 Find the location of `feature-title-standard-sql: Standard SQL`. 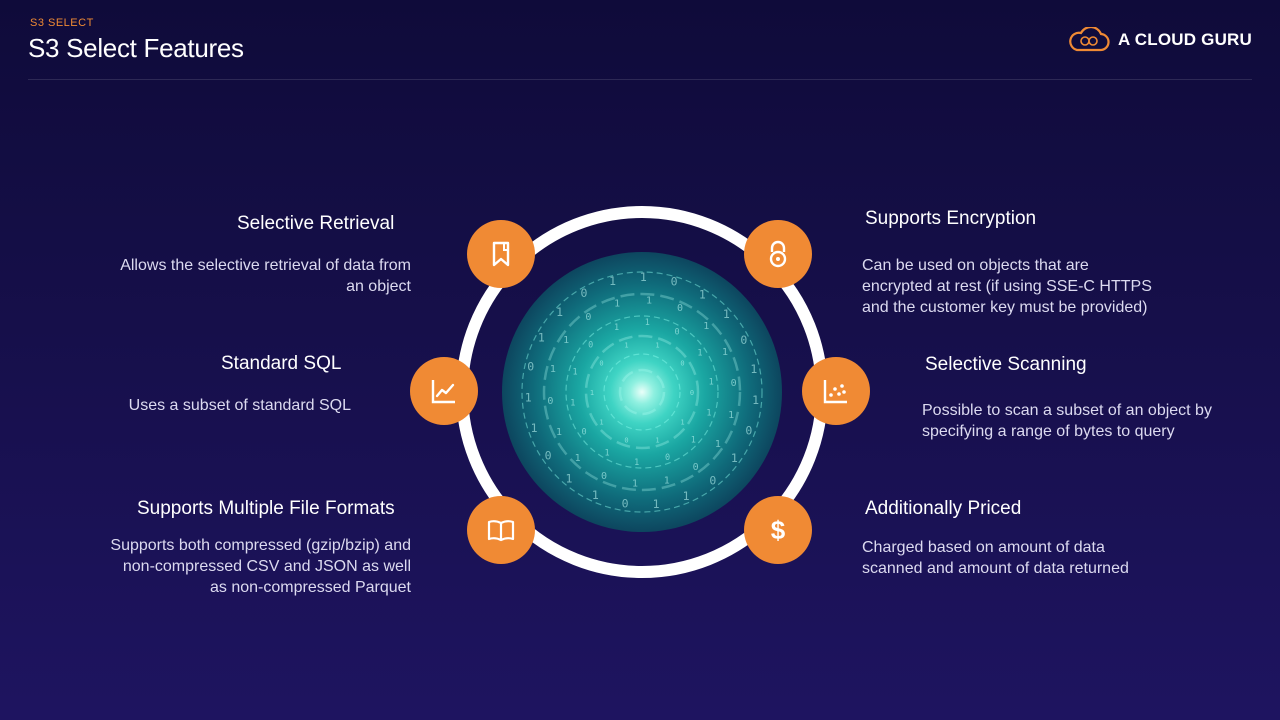

feature-title-standard-sql: Standard SQL is located at coordinates (281, 363).